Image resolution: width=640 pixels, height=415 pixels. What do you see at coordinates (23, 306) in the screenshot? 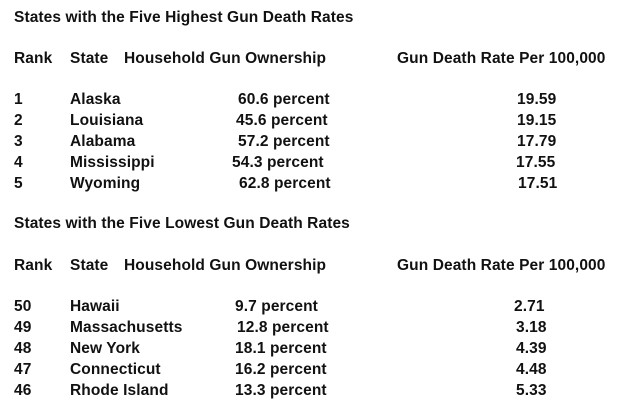
I see `lowest-row-rank: 50` at bounding box center [23, 306].